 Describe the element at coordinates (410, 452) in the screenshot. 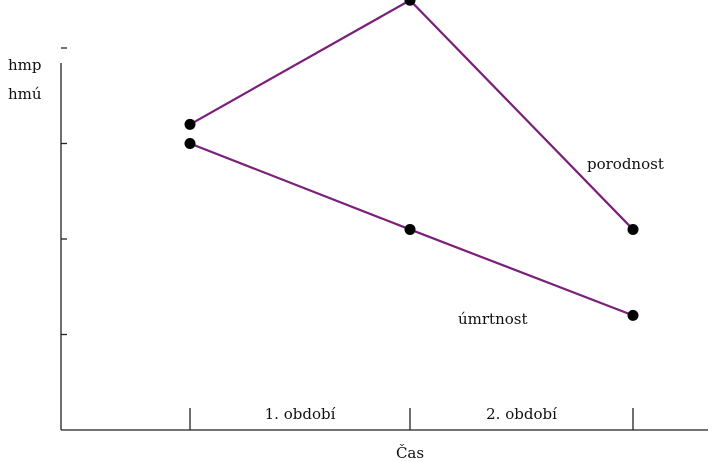

I see `x-axis-label: Čas` at that location.